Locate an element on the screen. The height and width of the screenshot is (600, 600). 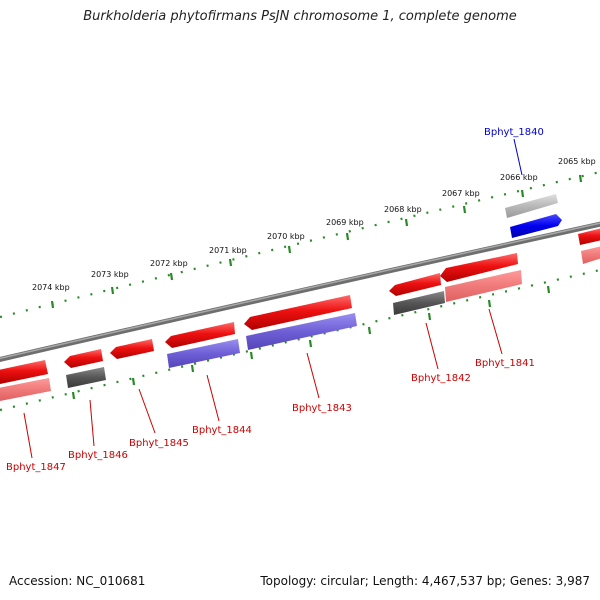
tick-label: 2071 kbp is located at coordinates (228, 250).